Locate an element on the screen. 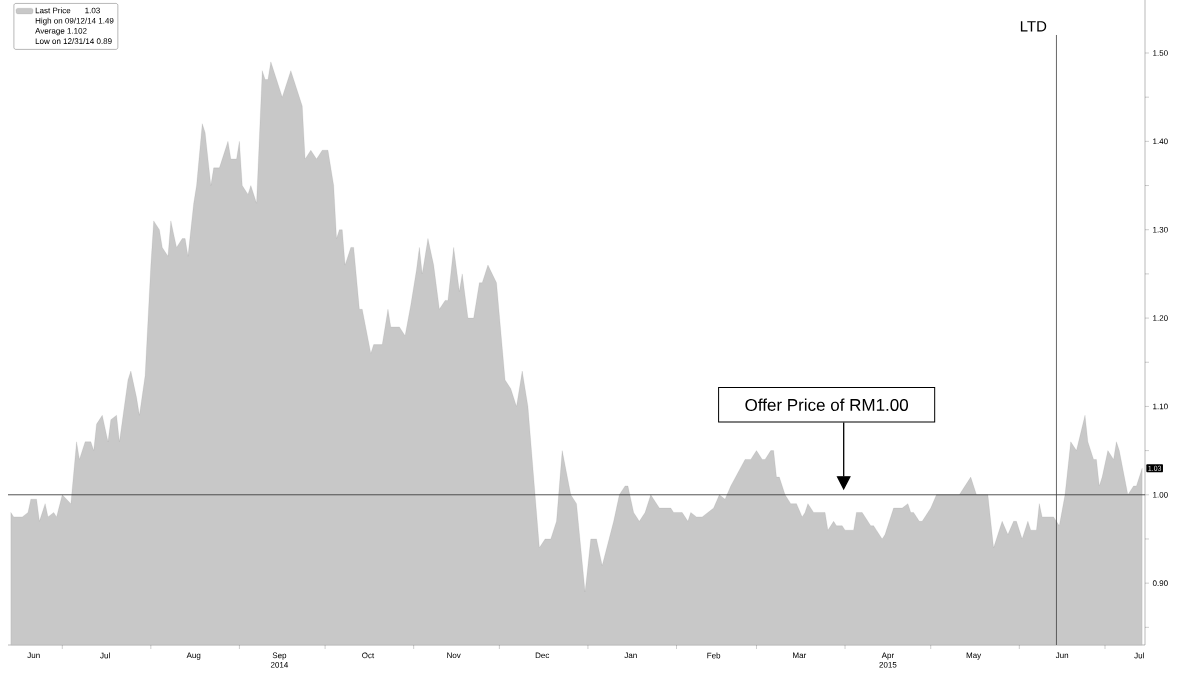 The width and height of the screenshot is (1185, 675). y-tick-label: 1.40 is located at coordinates (1160, 141).